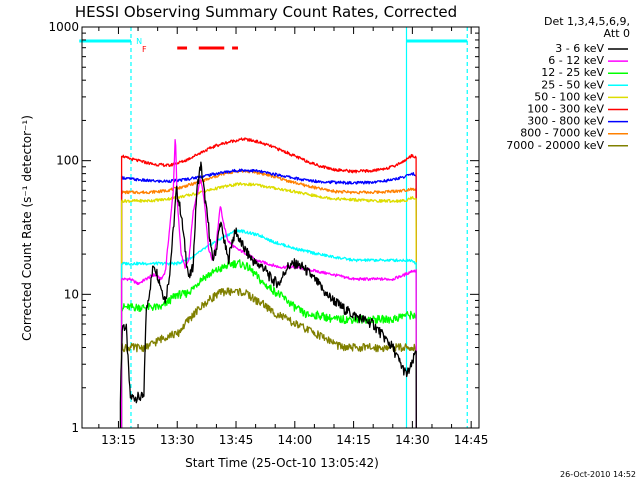  What do you see at coordinates (569, 96) in the screenshot?
I see `legend-label: 50 - 100 keV` at bounding box center [569, 96].